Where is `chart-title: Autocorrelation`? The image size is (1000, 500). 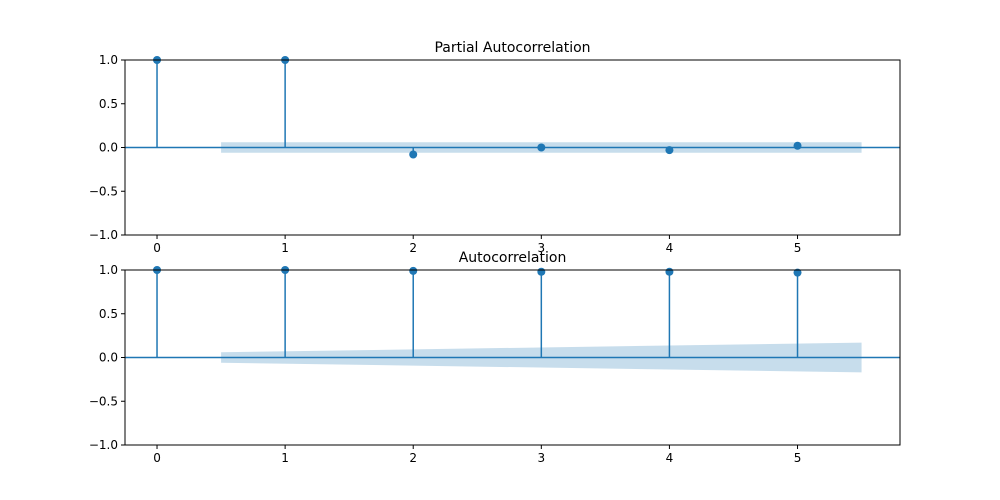 chart-title: Autocorrelation is located at coordinates (513, 258).